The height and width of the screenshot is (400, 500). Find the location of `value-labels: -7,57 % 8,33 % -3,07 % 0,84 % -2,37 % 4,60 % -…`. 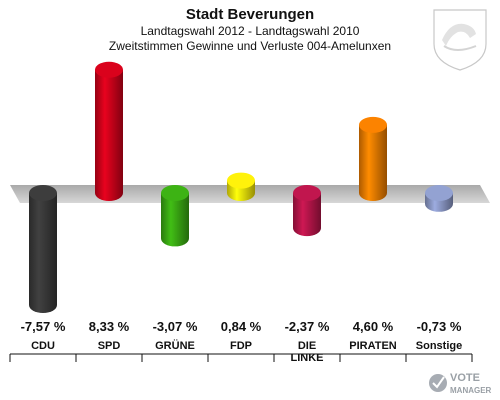

value-labels: -7,57 % 8,33 % -3,07 % 0,84 % -2,37 % 4,60 % -… is located at coordinates (241, 326).